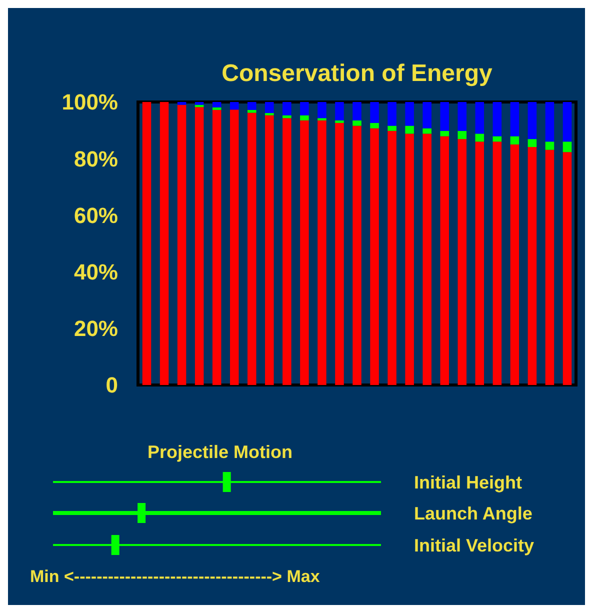  I want to click on text: Initial Velocity, so click(474, 545).